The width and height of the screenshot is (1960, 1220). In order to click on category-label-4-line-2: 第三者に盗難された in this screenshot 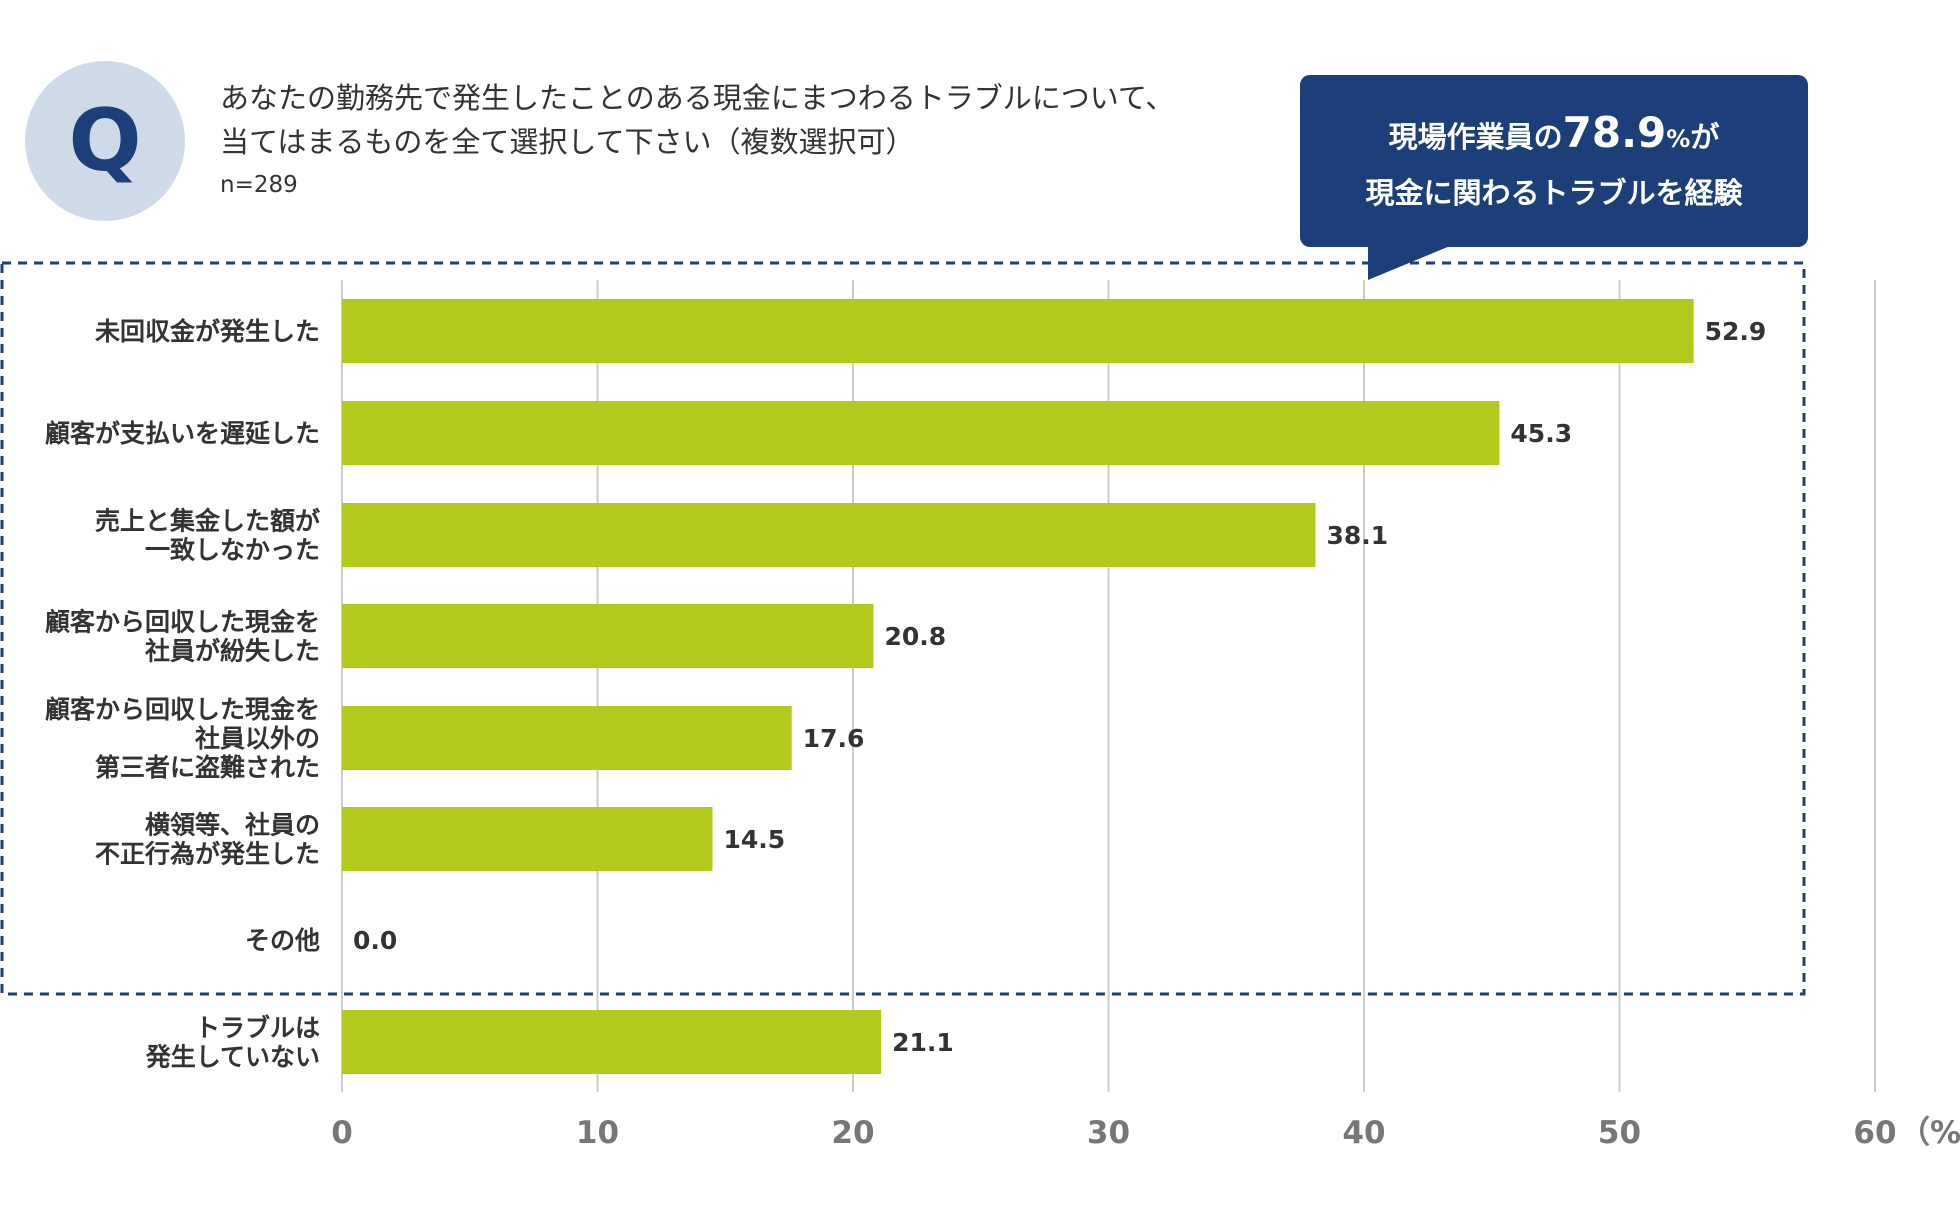, I will do `click(207, 767)`.